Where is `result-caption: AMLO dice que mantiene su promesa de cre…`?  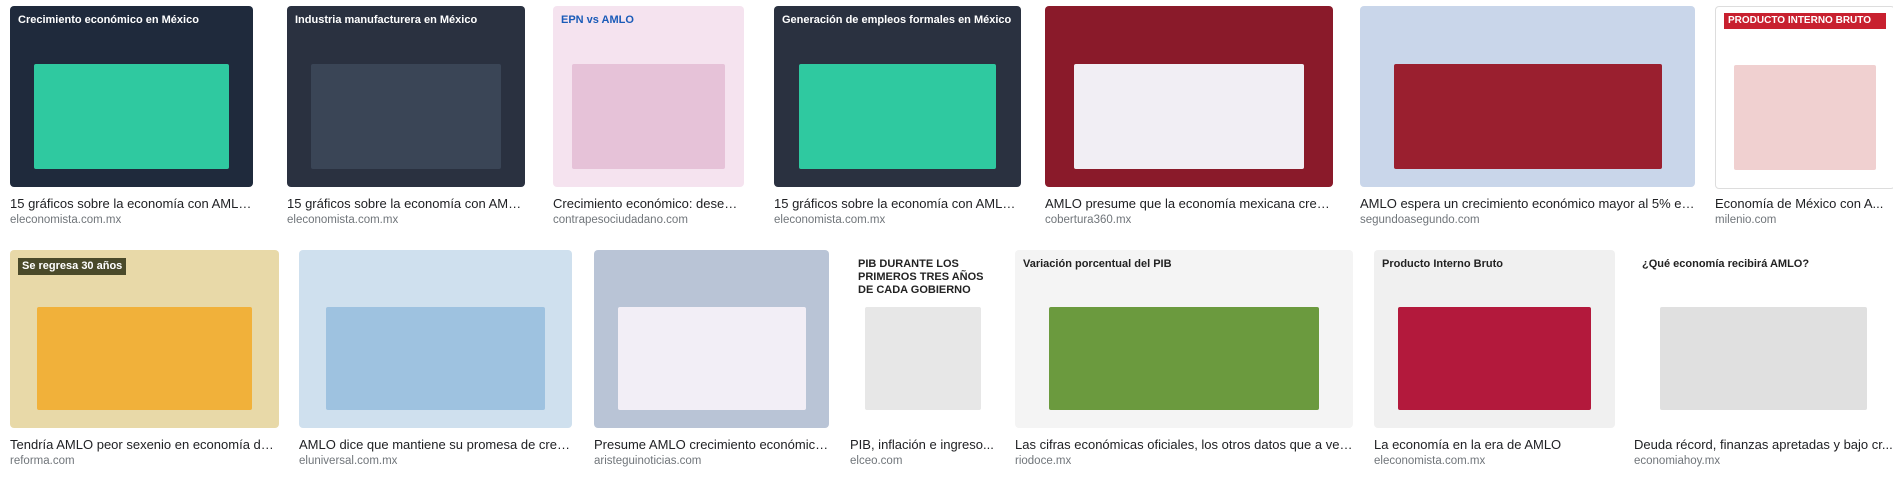
result-caption: AMLO dice que mantiene su promesa de cre… is located at coordinates (435, 444).